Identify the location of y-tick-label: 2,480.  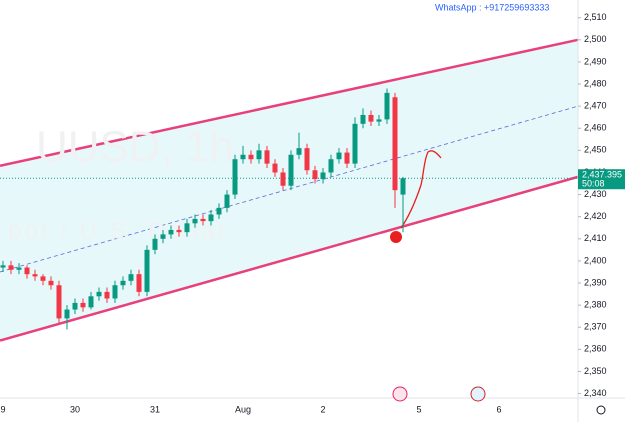
(595, 83).